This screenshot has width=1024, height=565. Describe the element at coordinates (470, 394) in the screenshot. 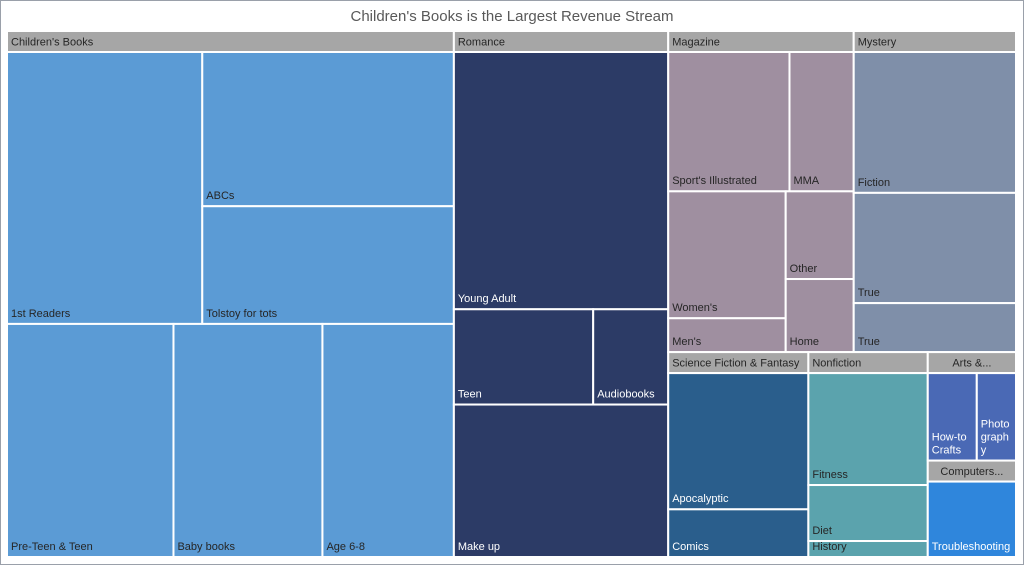

I see `tile-label: Teen` at that location.